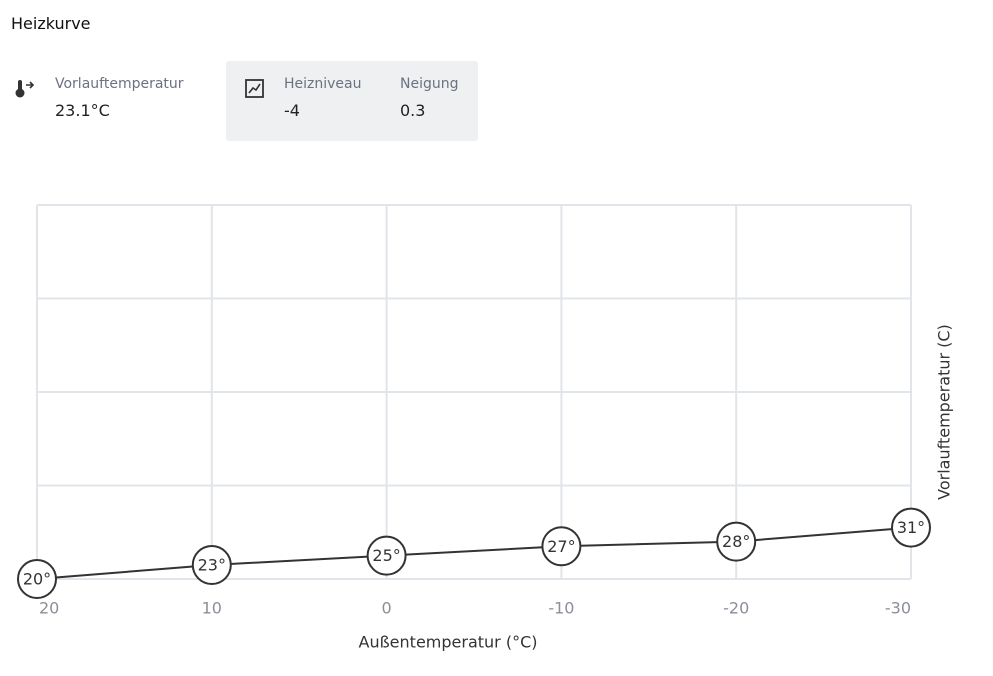 Image resolution: width=993 pixels, height=676 pixels. I want to click on stat-label: Heizniveau, so click(323, 84).